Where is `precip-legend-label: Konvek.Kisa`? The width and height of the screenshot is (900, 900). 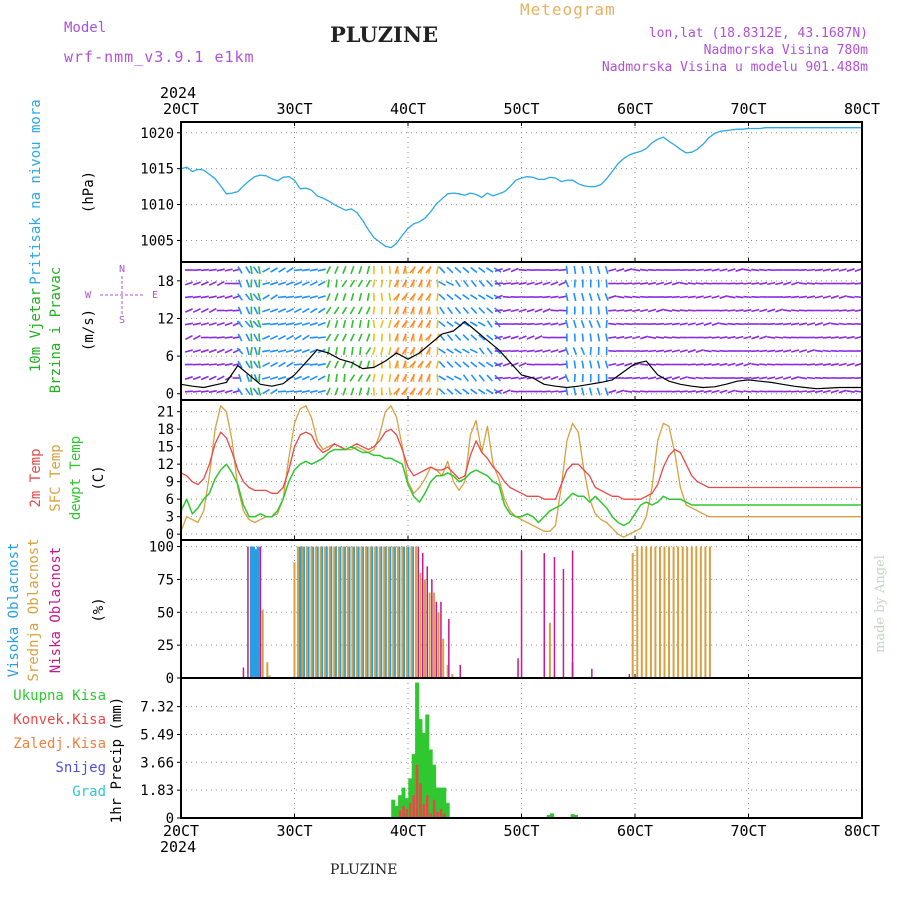 precip-legend-label: Konvek.Kisa is located at coordinates (59, 720).